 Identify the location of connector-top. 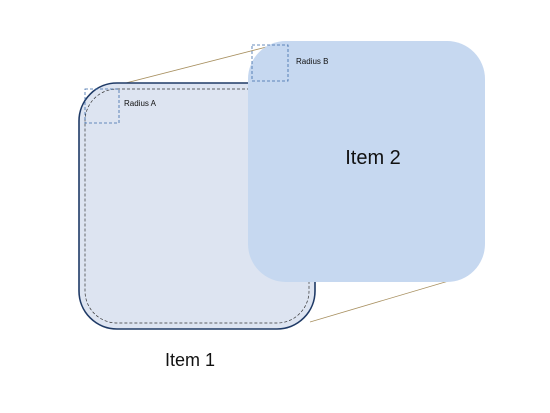
(204, 63).